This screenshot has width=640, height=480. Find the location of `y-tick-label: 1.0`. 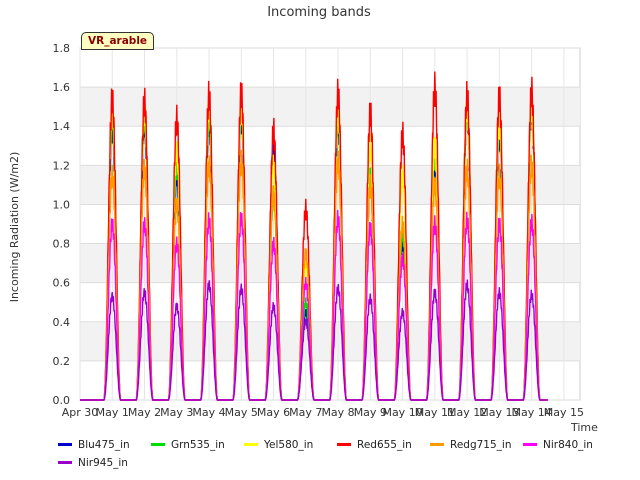

y-tick-label: 1.0 is located at coordinates (62, 204).